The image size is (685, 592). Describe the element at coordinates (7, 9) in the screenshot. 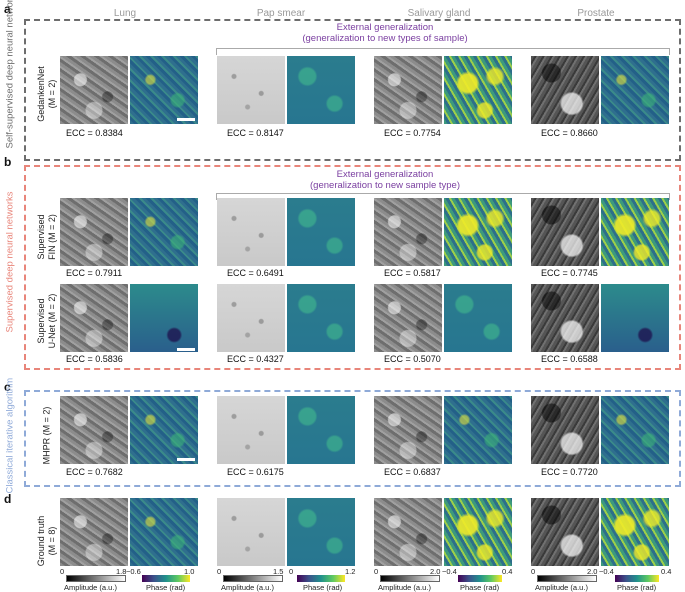

I see `panel-letter-a: a` at that location.